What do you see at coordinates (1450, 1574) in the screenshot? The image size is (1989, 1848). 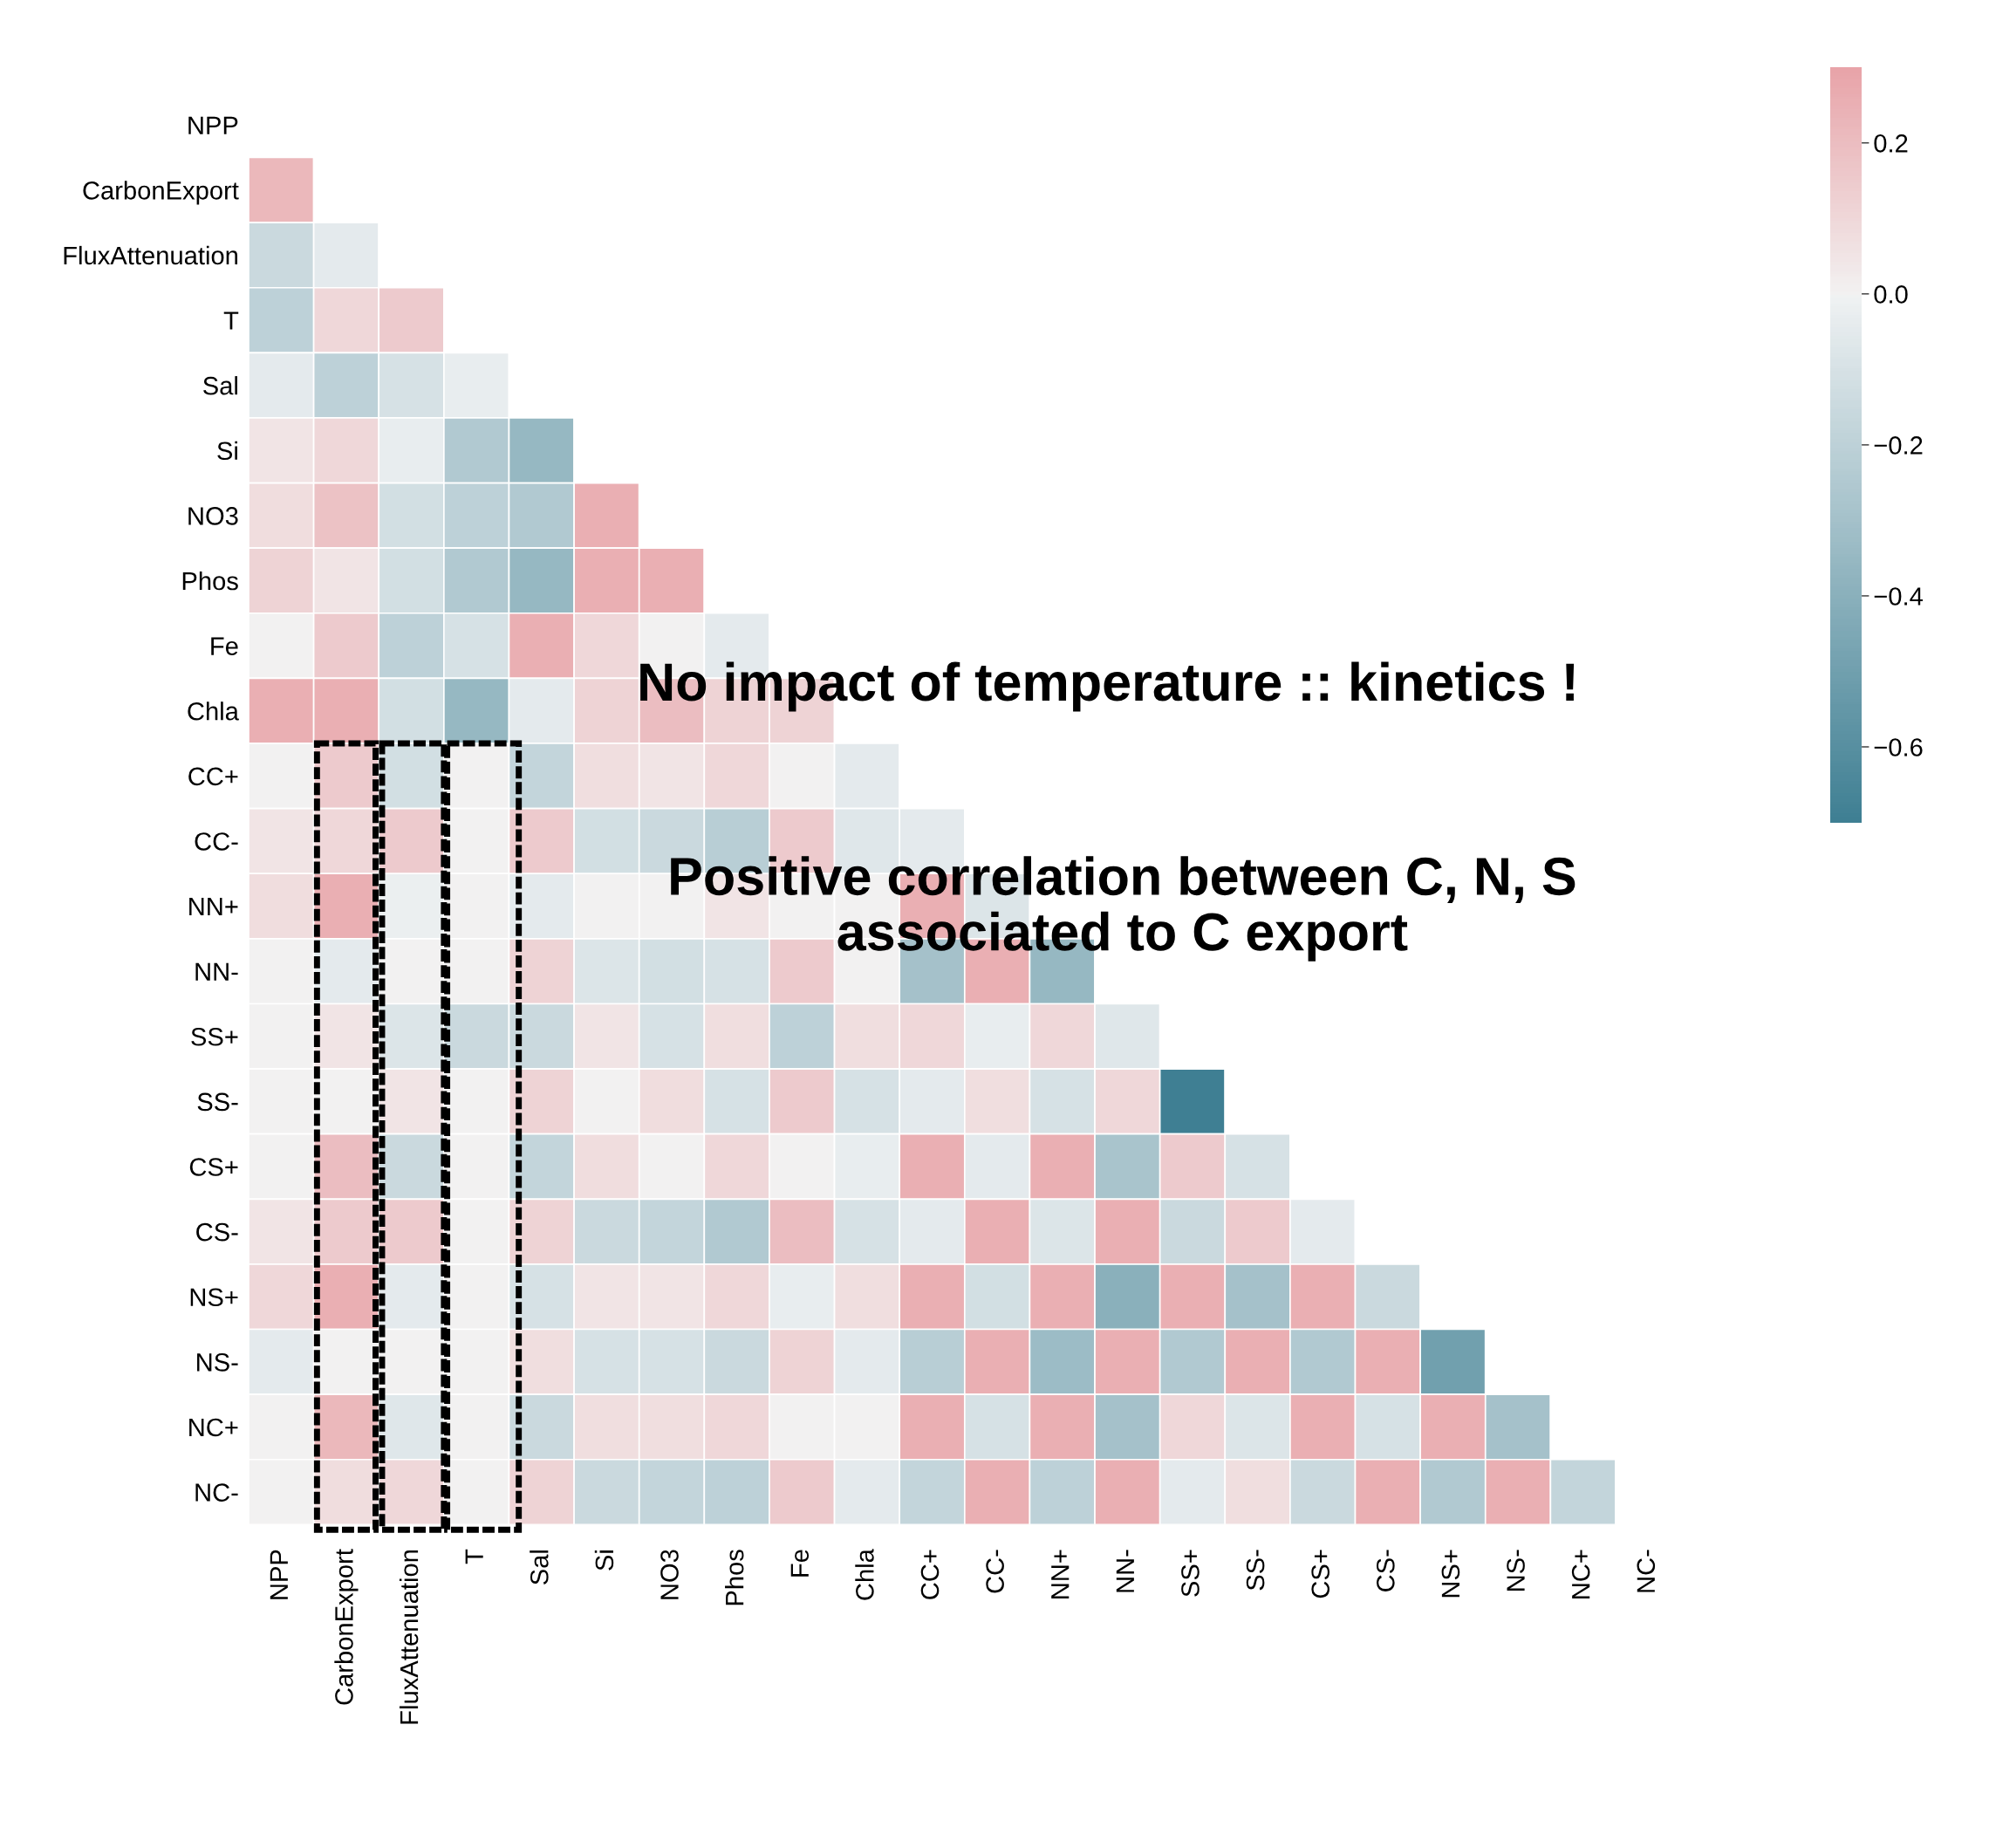 I see `x-tick-label: NS+` at bounding box center [1450, 1574].